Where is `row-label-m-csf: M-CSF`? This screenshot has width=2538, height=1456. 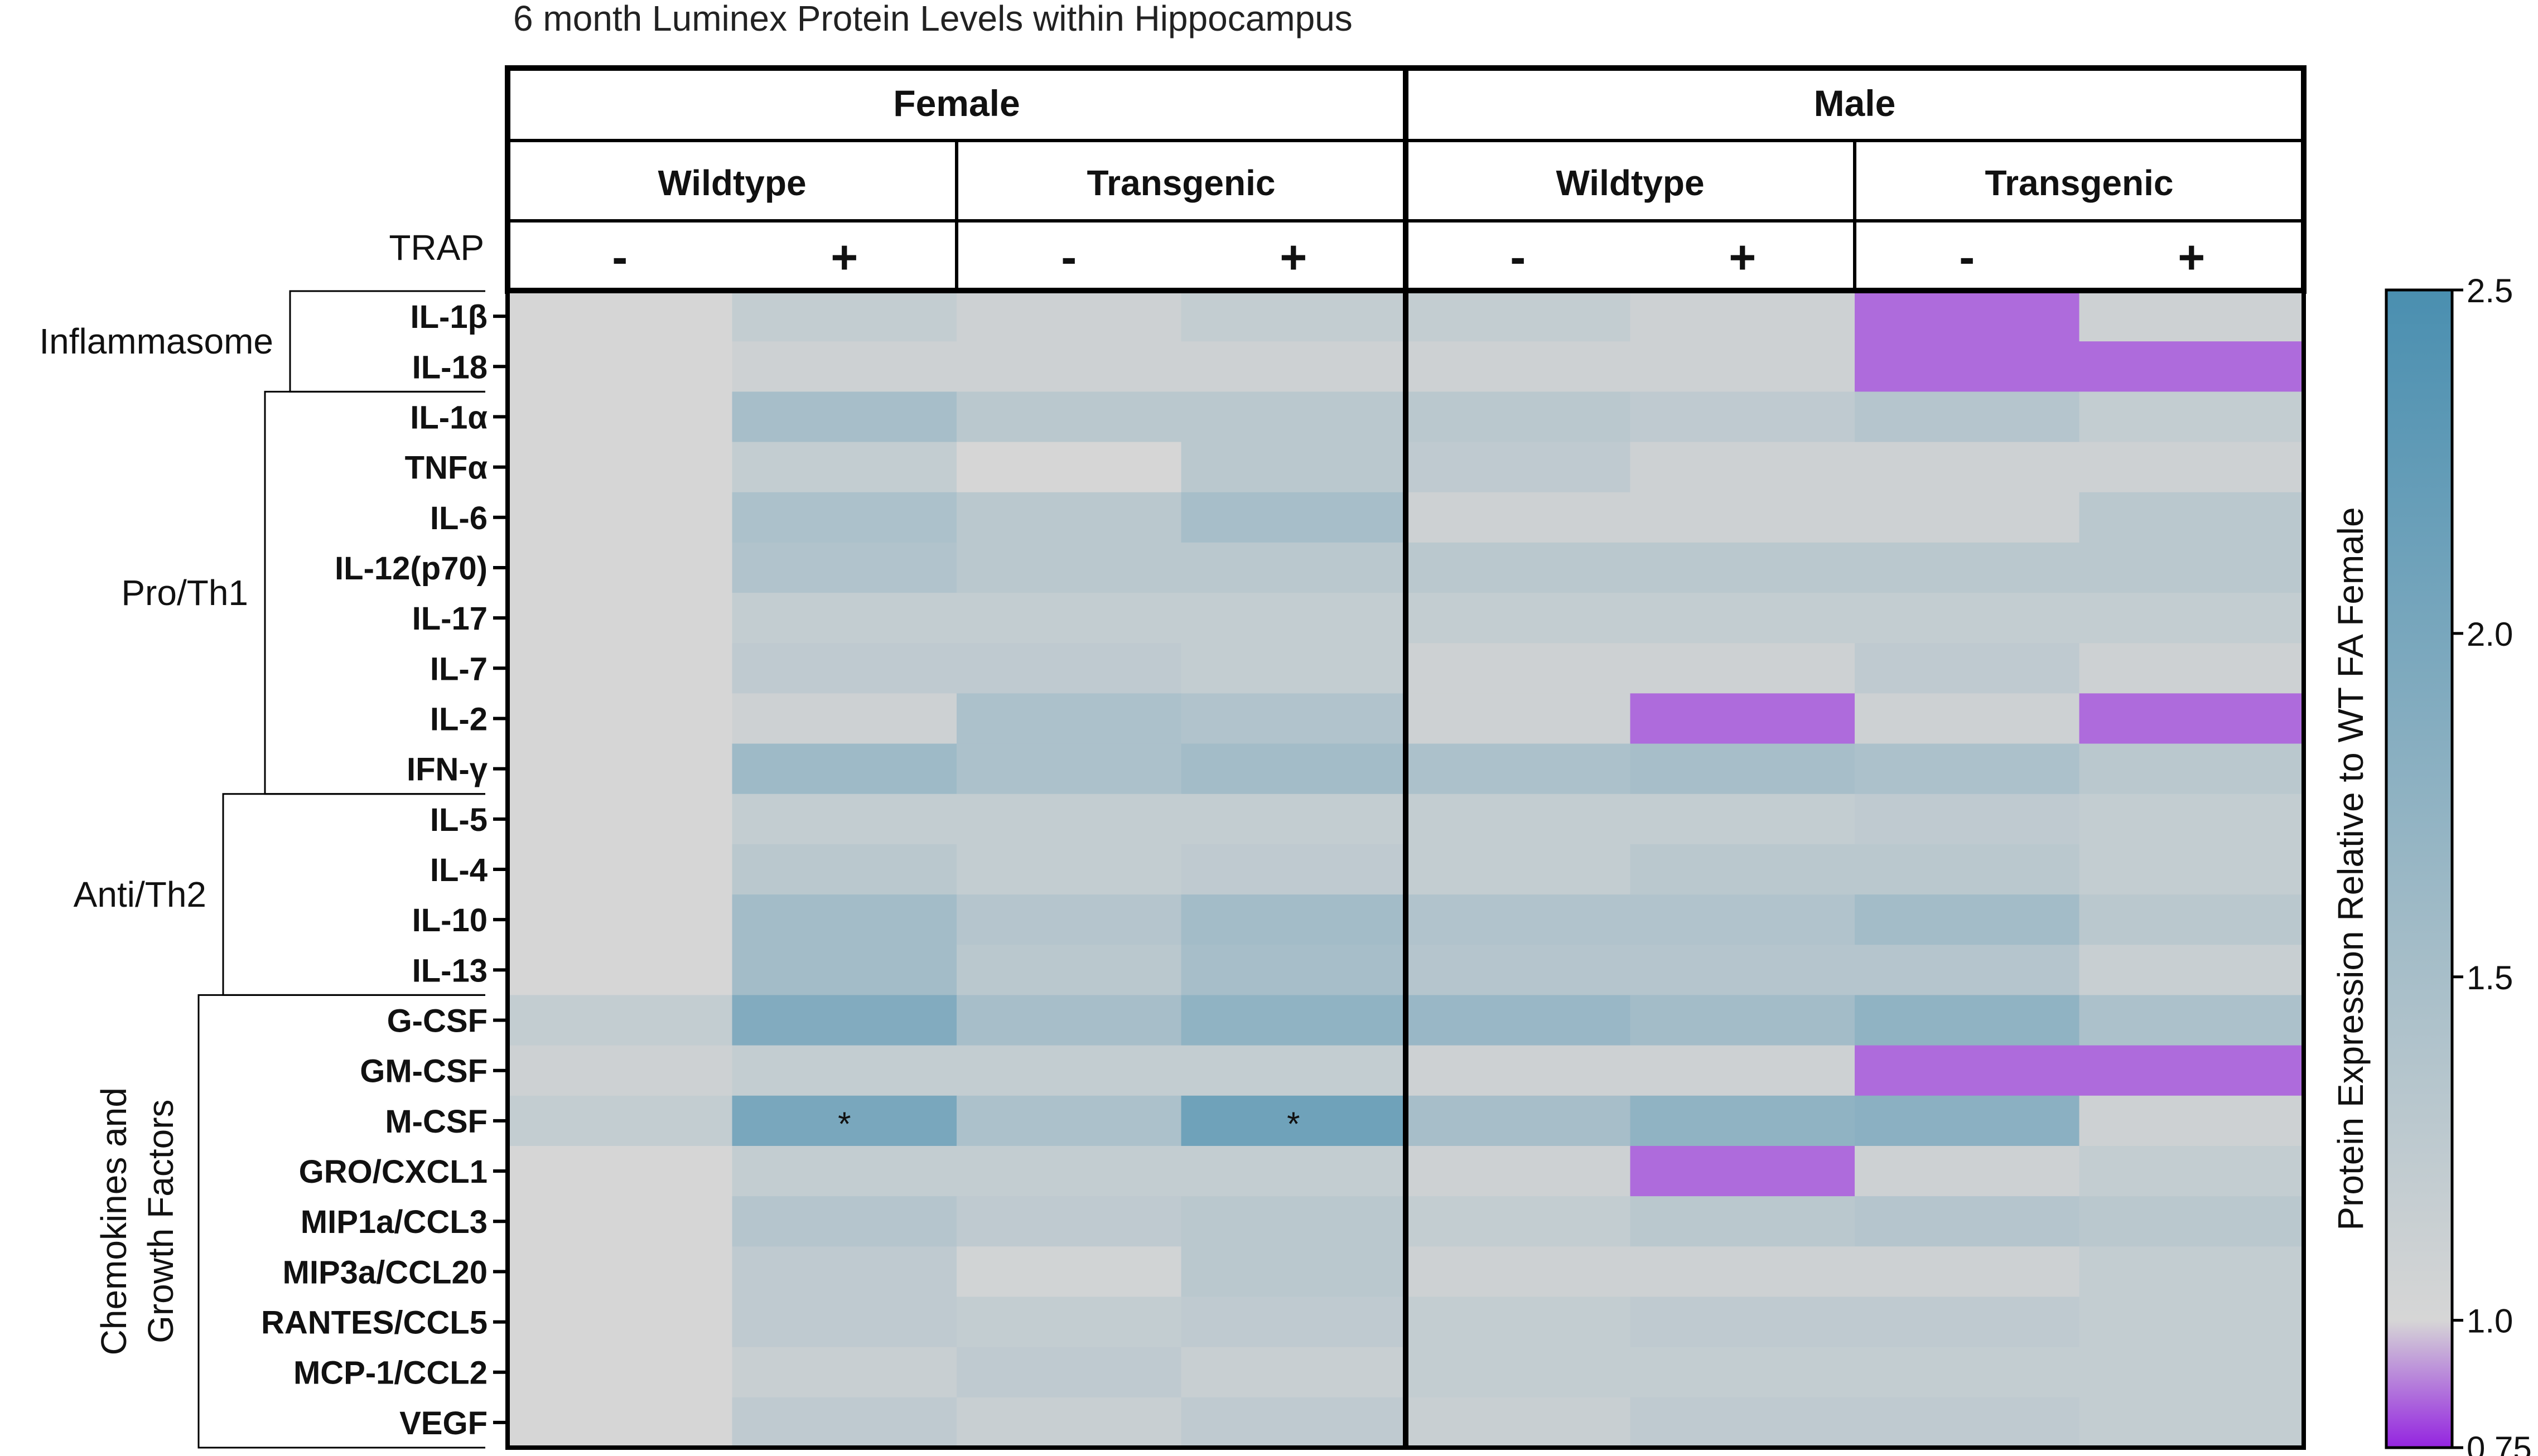 row-label-m-csf: M-CSF is located at coordinates (436, 1122).